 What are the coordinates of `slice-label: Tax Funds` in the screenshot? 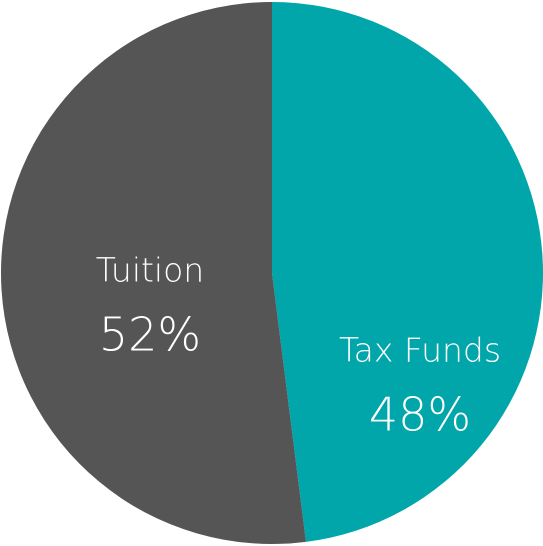 It's located at (420, 350).